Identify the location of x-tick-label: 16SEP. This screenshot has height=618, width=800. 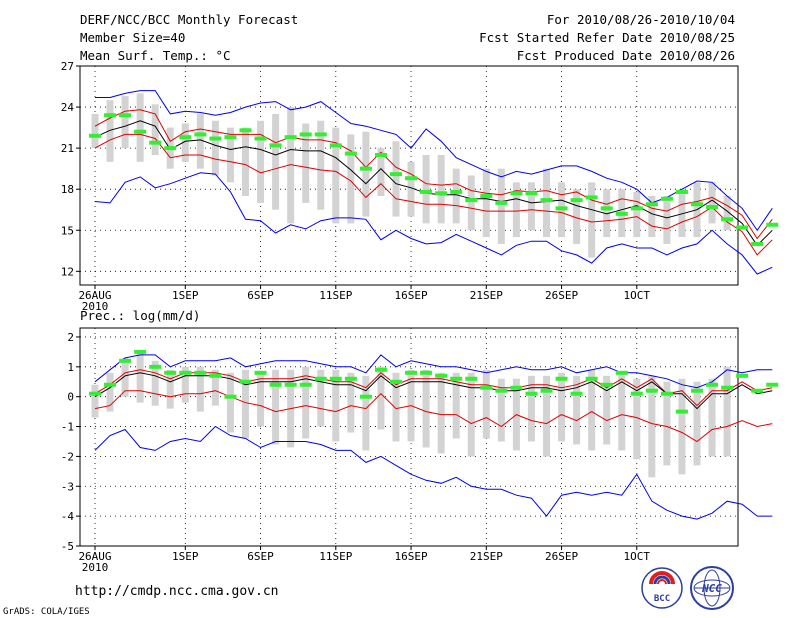
(410, 295).